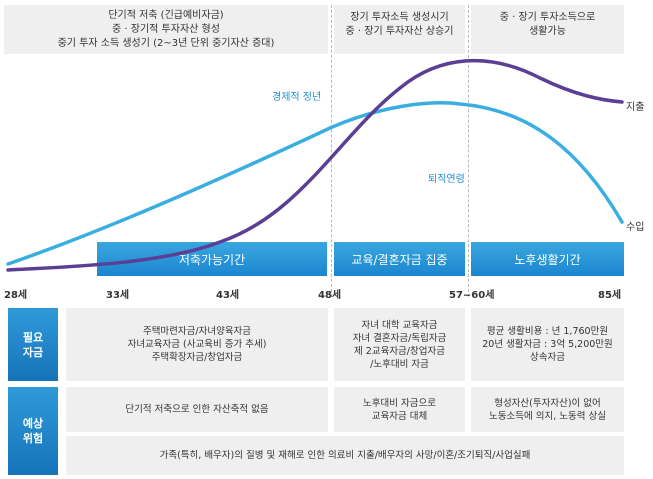  I want to click on age-57-60: 57~60세, so click(472, 295).